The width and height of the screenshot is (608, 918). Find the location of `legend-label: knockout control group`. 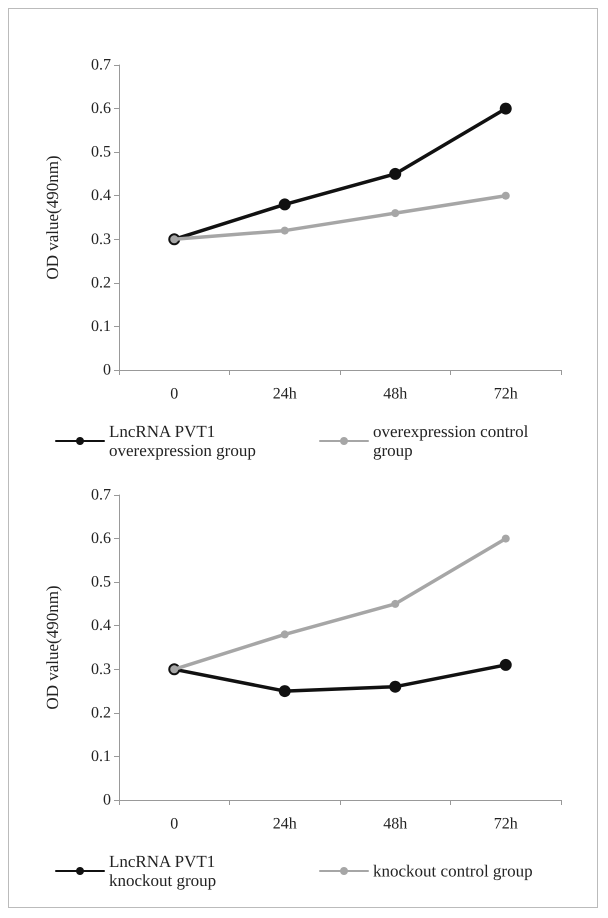

legend-label: knockout control group is located at coordinates (453, 871).